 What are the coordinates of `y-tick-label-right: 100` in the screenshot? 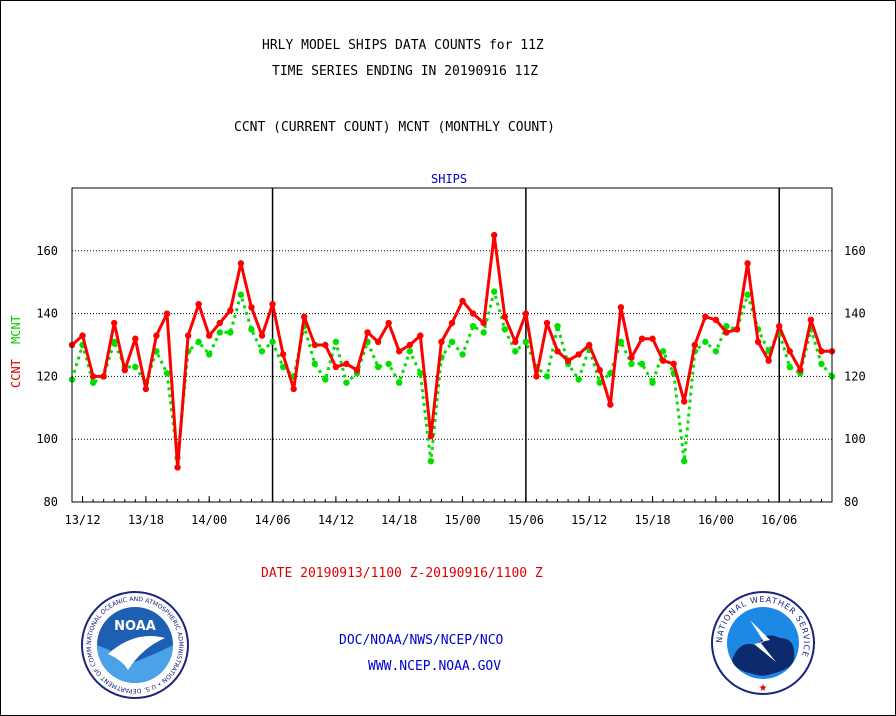 It's located at (855, 439).